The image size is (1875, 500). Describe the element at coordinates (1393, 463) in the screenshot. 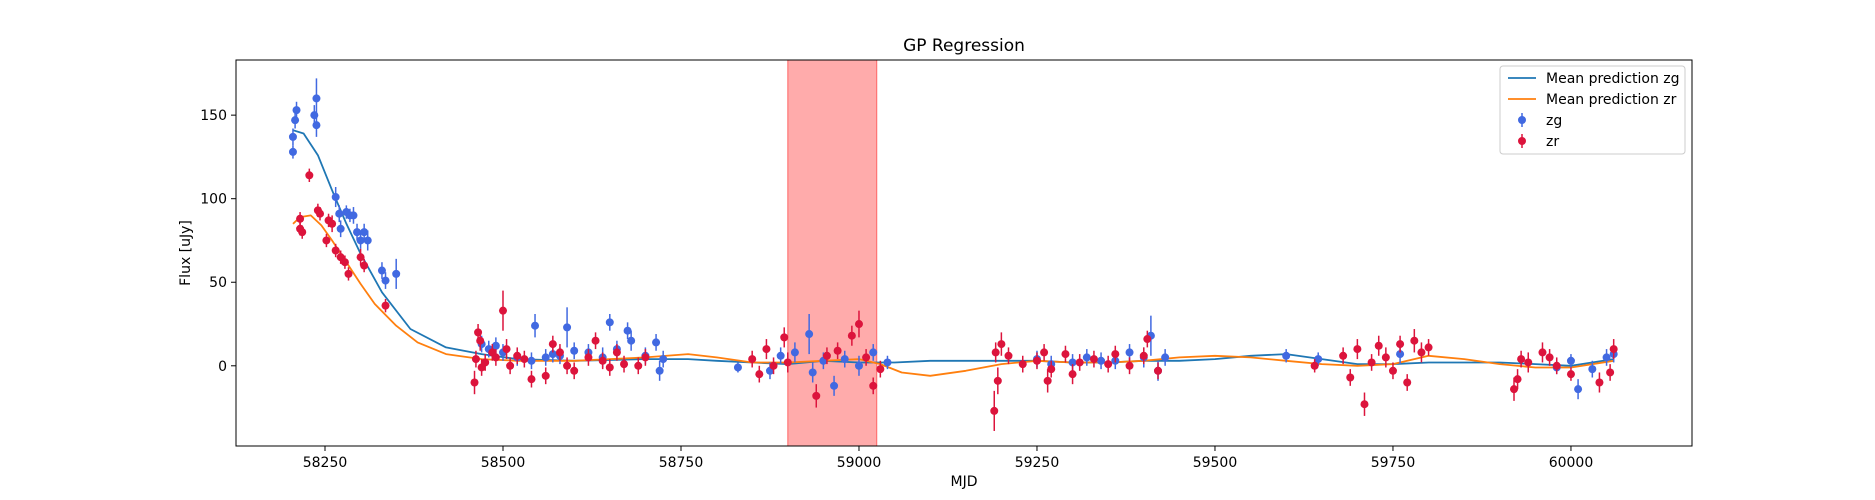

I see `x-tick-label: 59750` at that location.